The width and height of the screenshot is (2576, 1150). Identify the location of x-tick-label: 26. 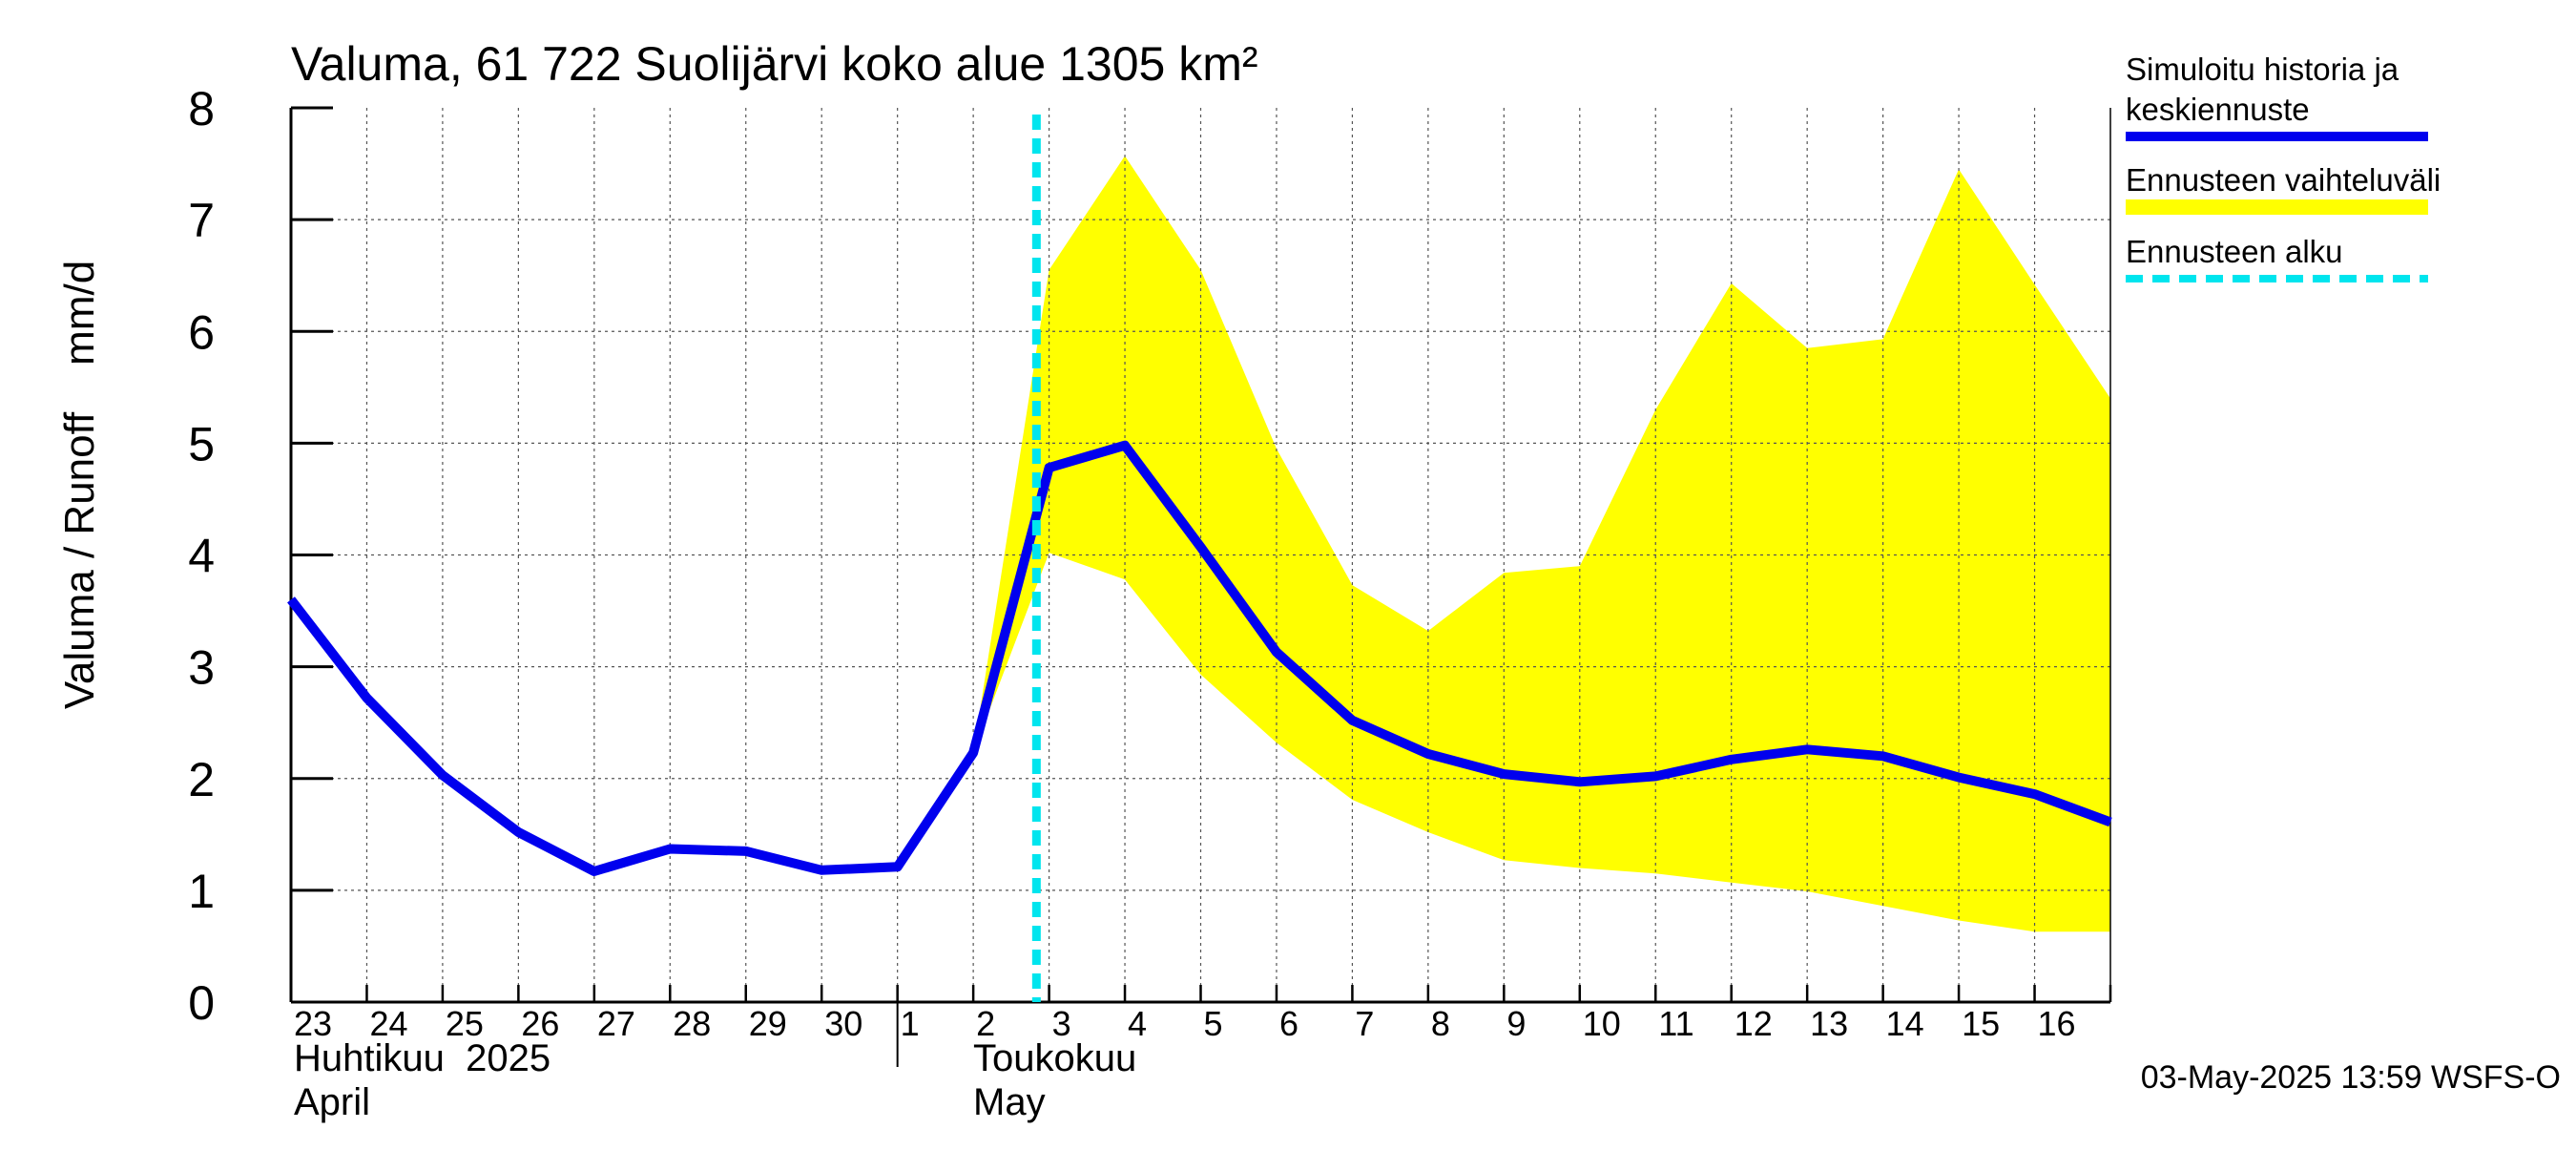
(540, 1024).